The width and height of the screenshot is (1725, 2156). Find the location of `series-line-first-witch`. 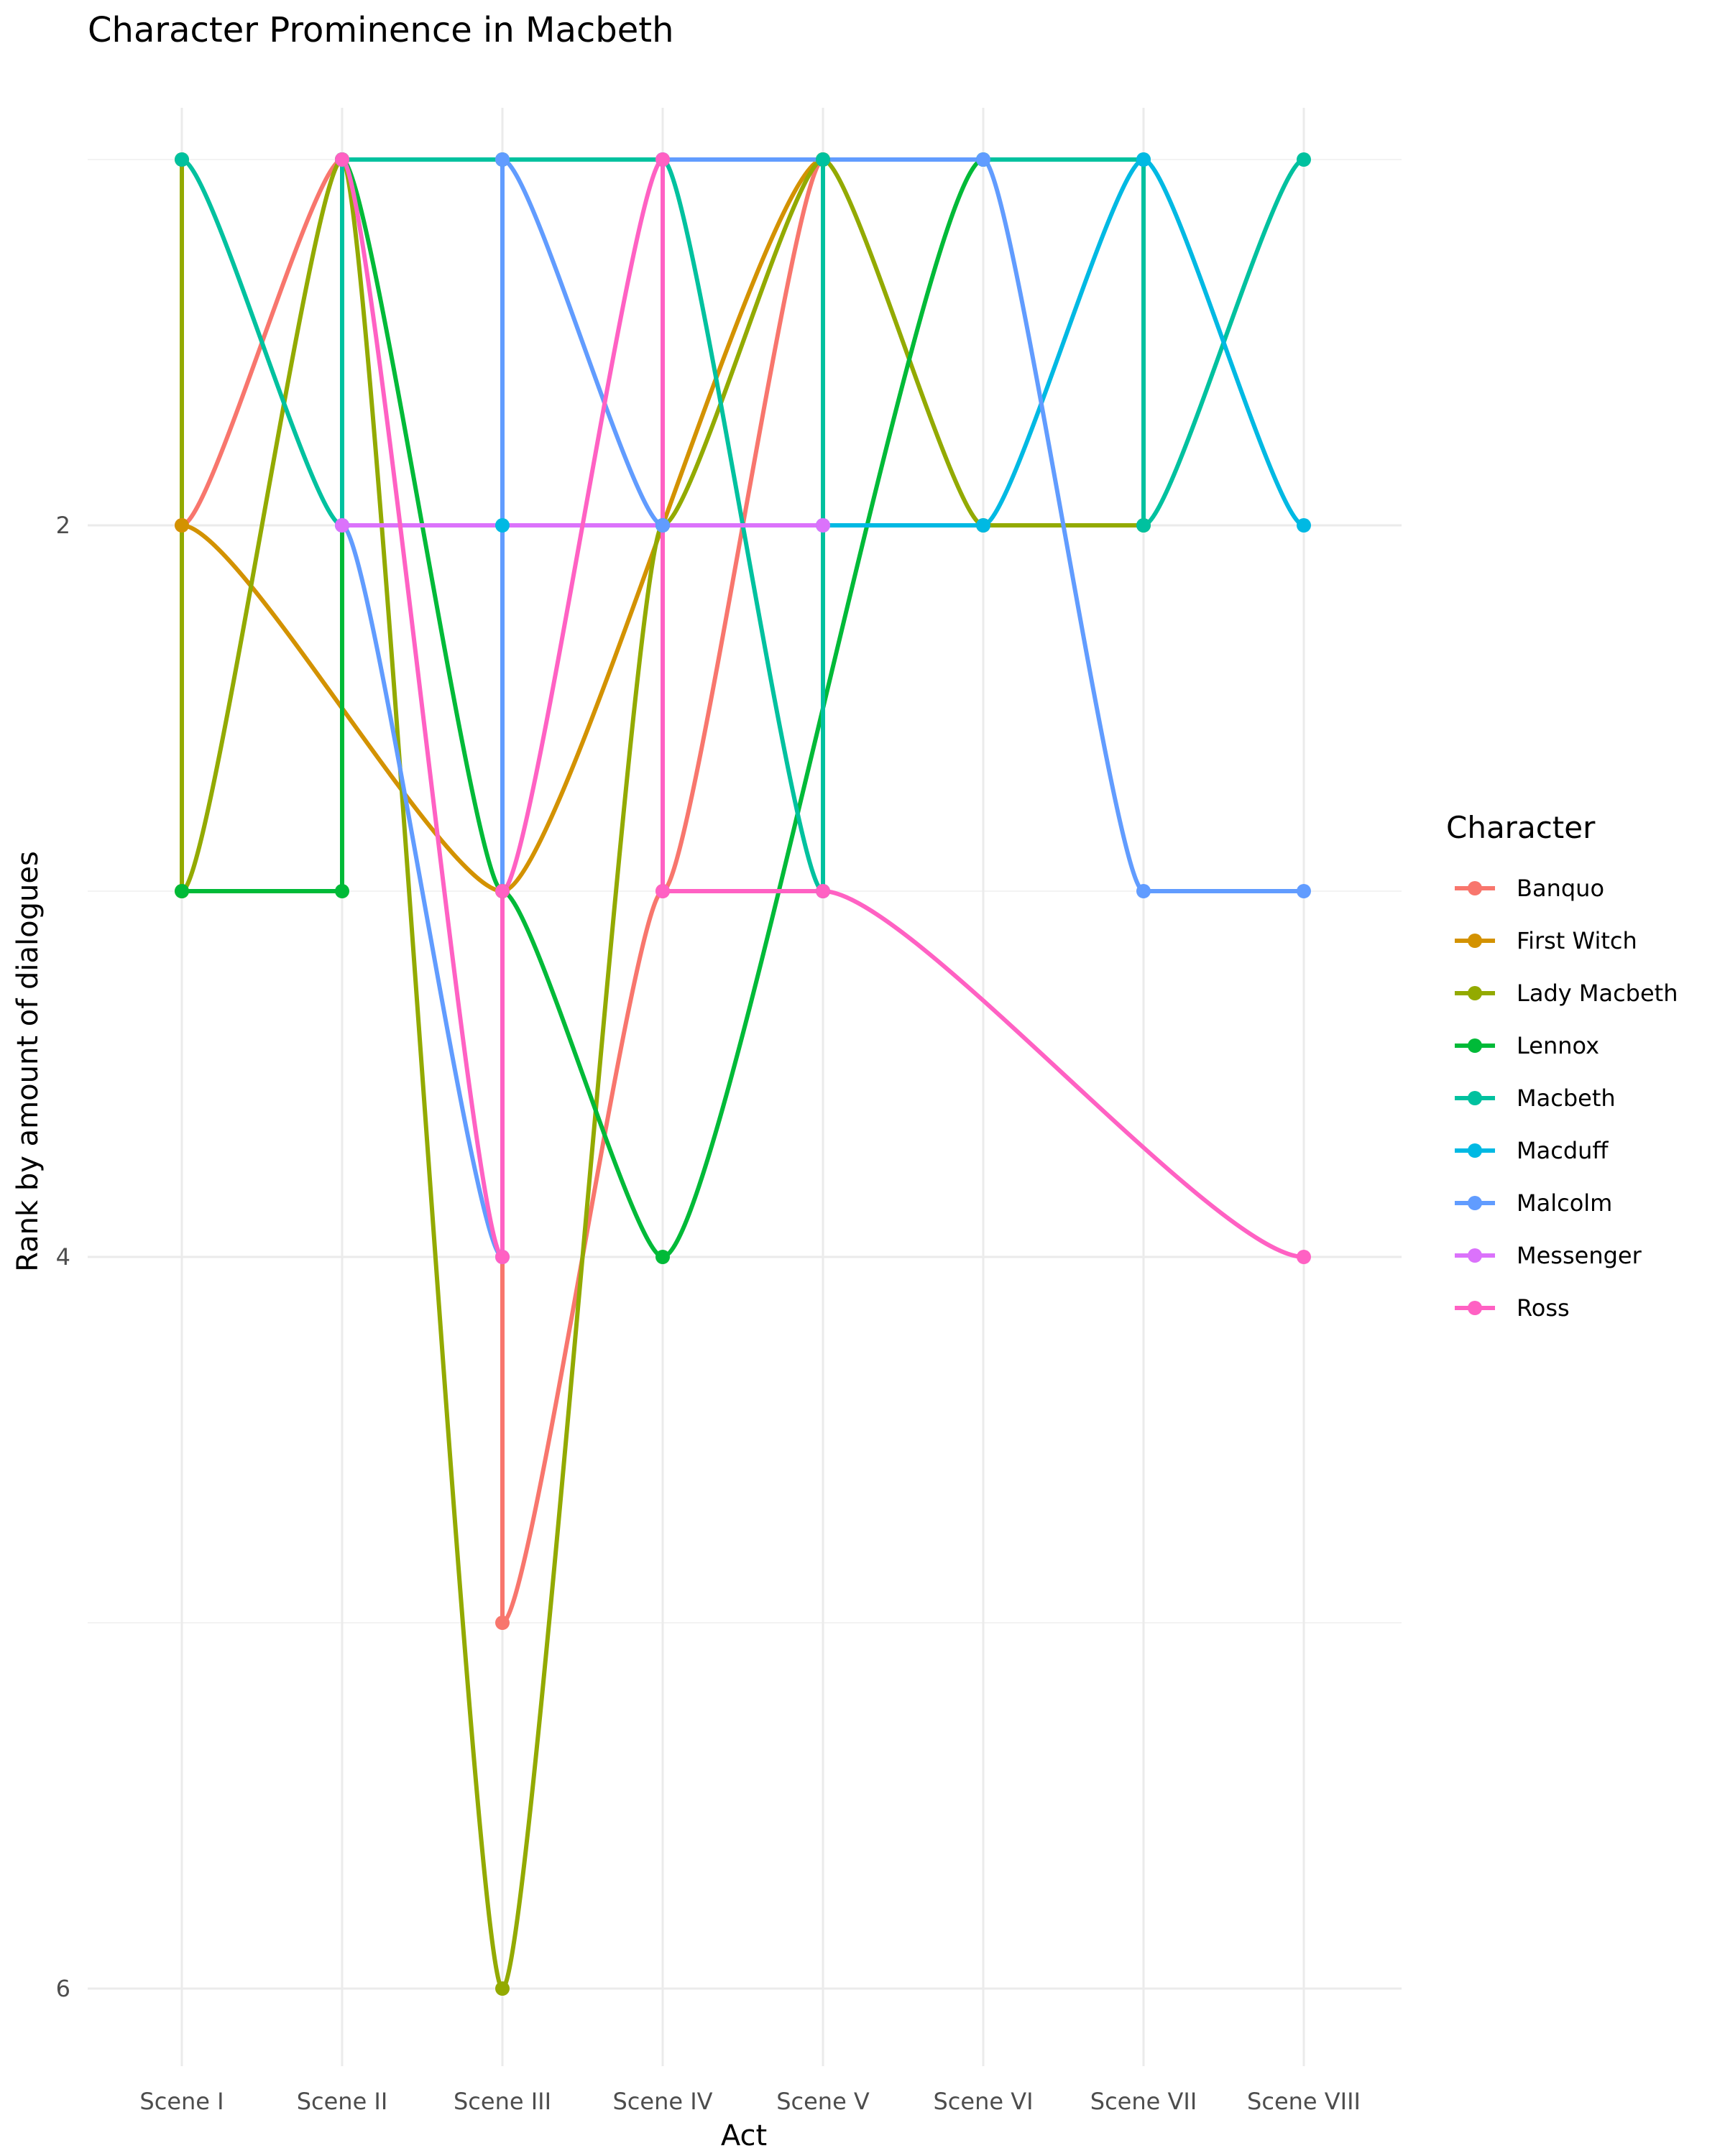

series-line-first-witch is located at coordinates (502, 525).